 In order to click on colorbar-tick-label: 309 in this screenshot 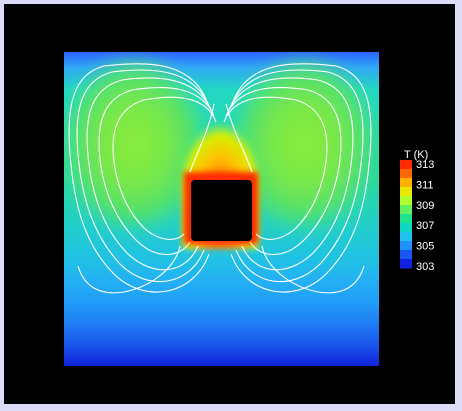, I will do `click(425, 206)`.